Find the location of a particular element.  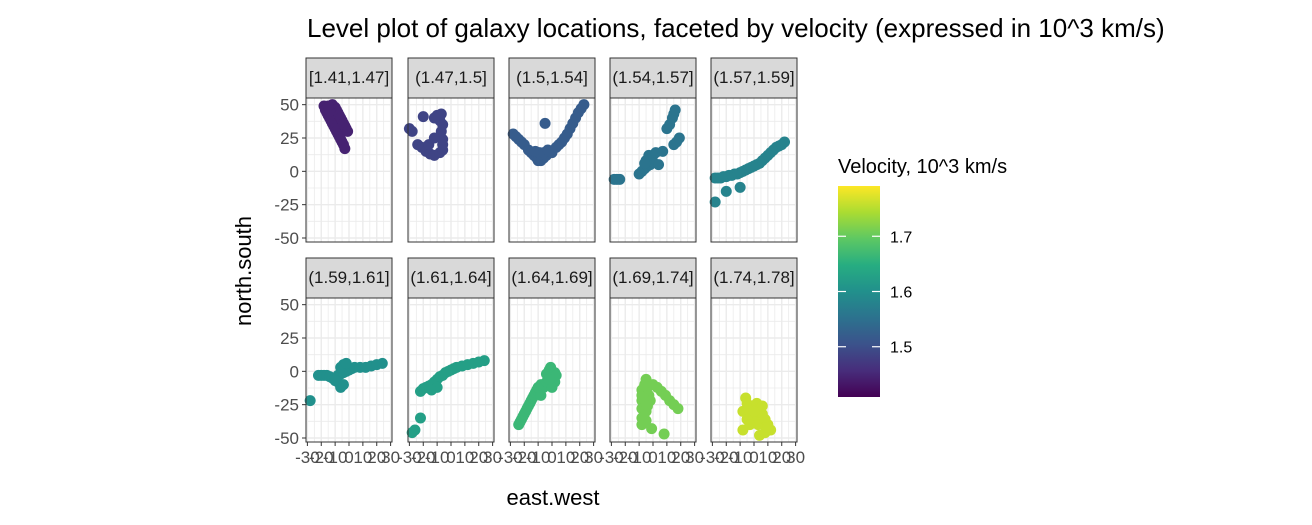

y-tick-label: 0 is located at coordinates (294, 371).